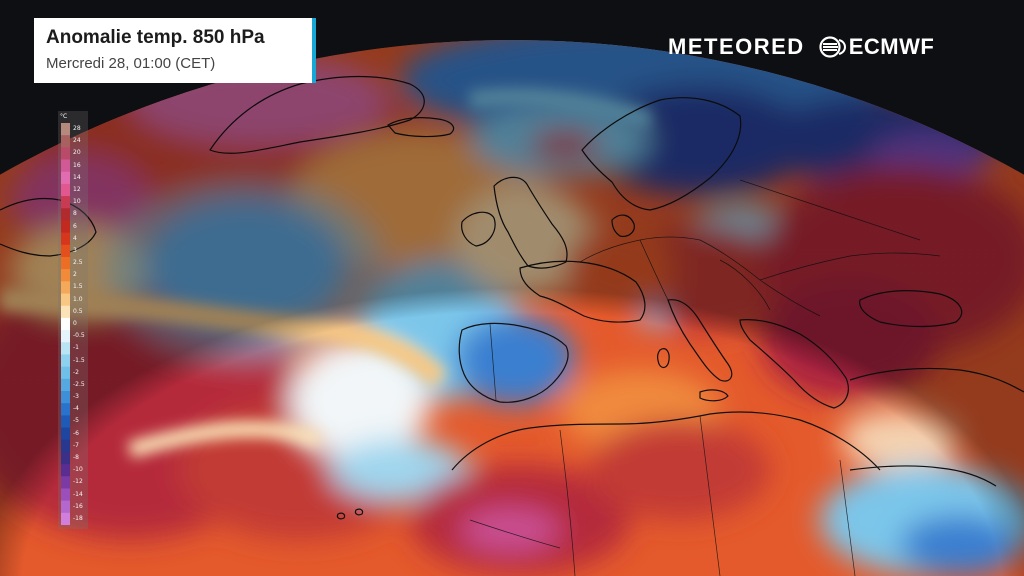 The width and height of the screenshot is (1024, 576). Describe the element at coordinates (75, 226) in the screenshot. I see `legend-tick-label: 6` at that location.